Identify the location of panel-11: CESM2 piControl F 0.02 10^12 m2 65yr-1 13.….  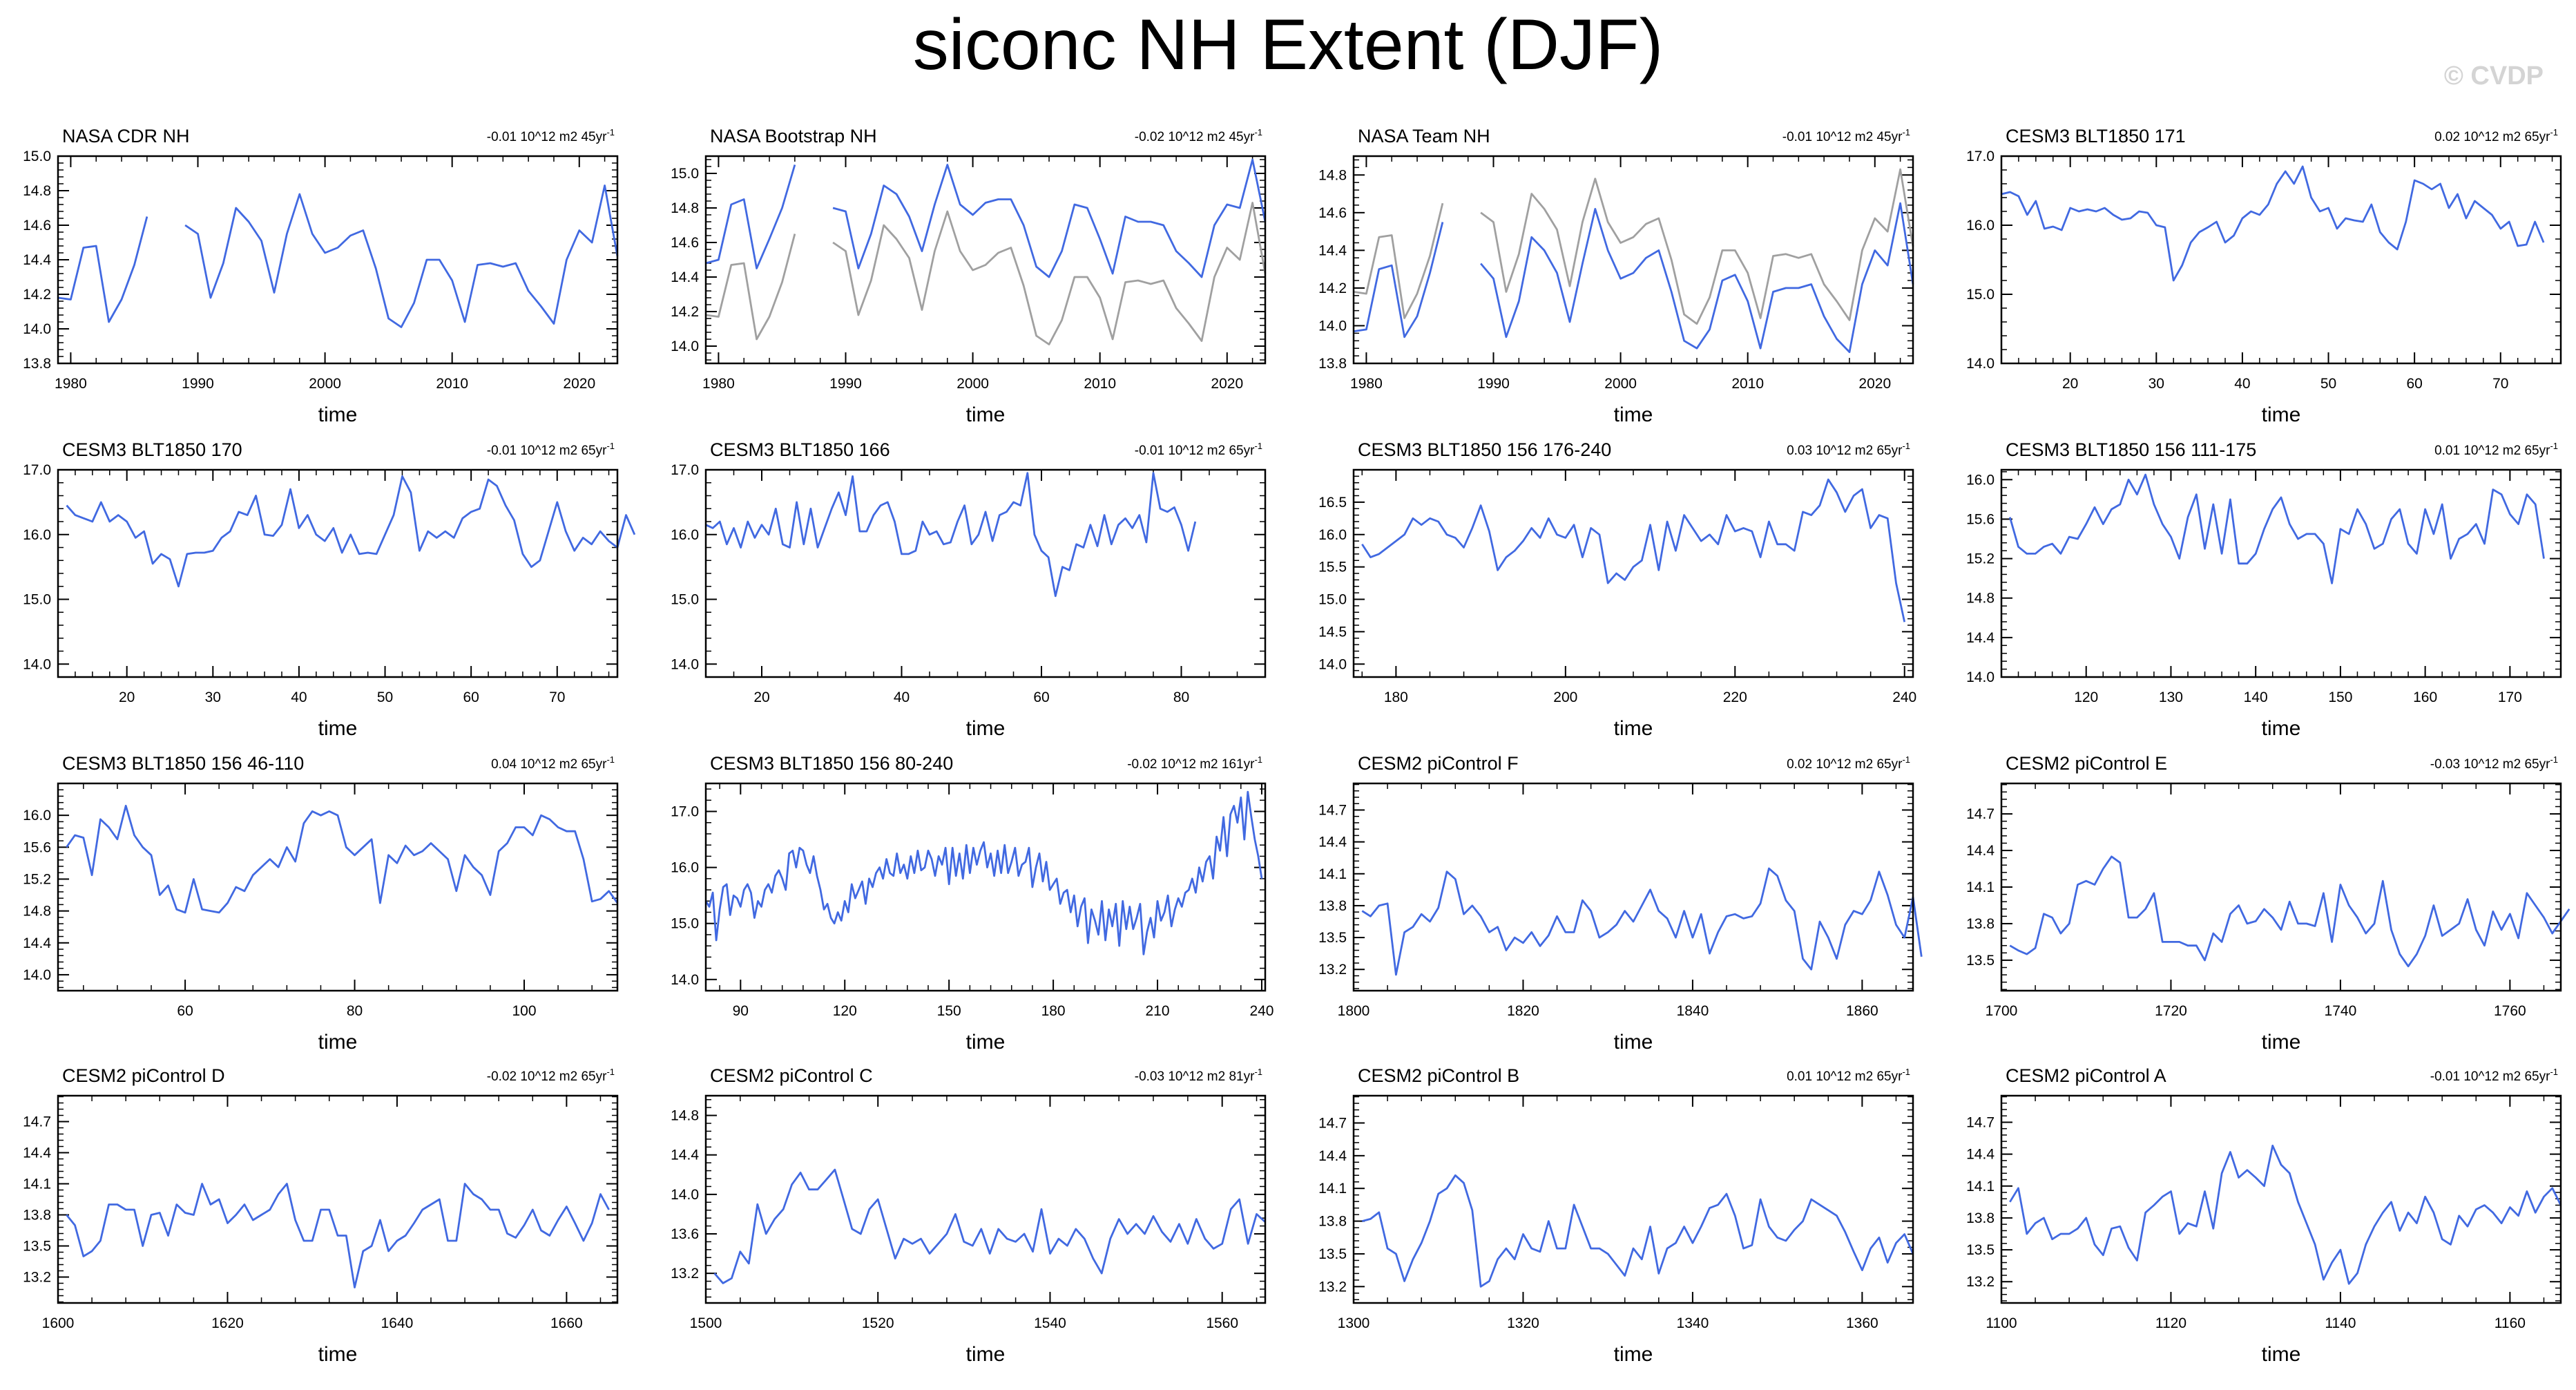
(1620, 903).